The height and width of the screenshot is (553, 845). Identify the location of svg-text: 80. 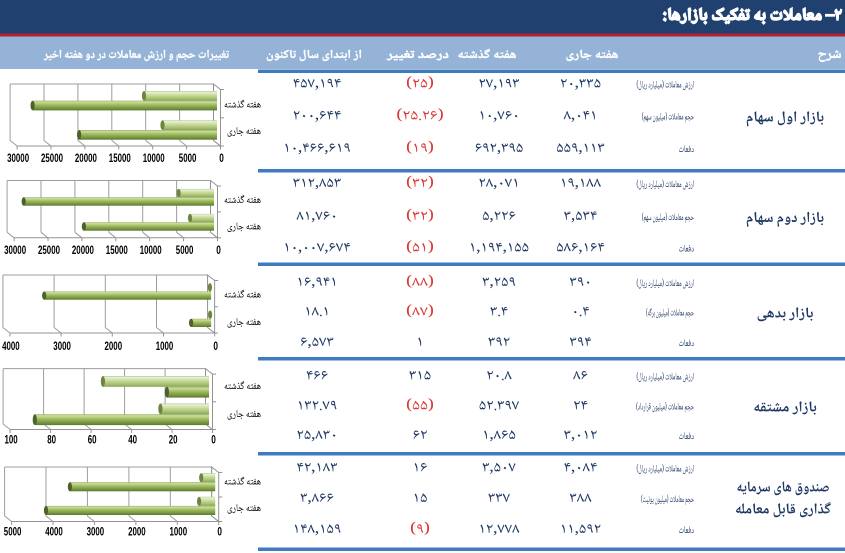
(51, 441).